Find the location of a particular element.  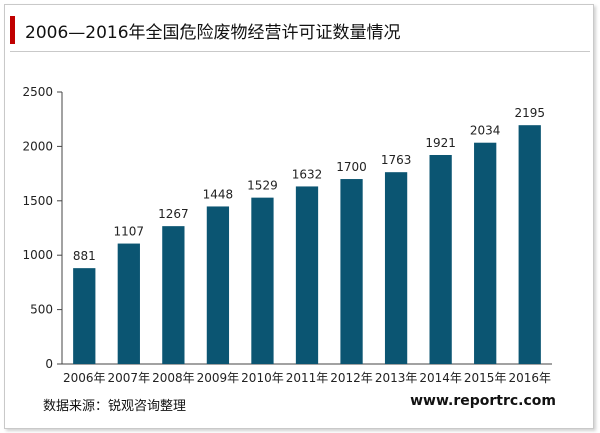

y-tick-label: 2500 is located at coordinates (37, 92).